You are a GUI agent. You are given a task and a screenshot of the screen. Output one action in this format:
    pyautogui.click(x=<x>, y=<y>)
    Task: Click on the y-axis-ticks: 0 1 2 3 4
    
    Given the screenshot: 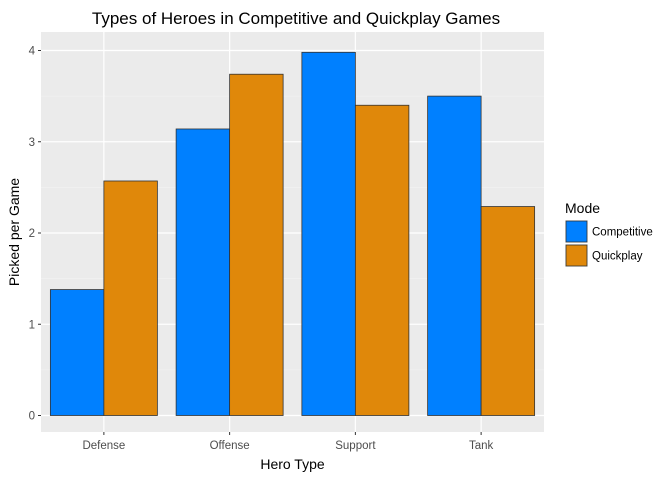 What is the action you would take?
    pyautogui.click(x=35, y=234)
    